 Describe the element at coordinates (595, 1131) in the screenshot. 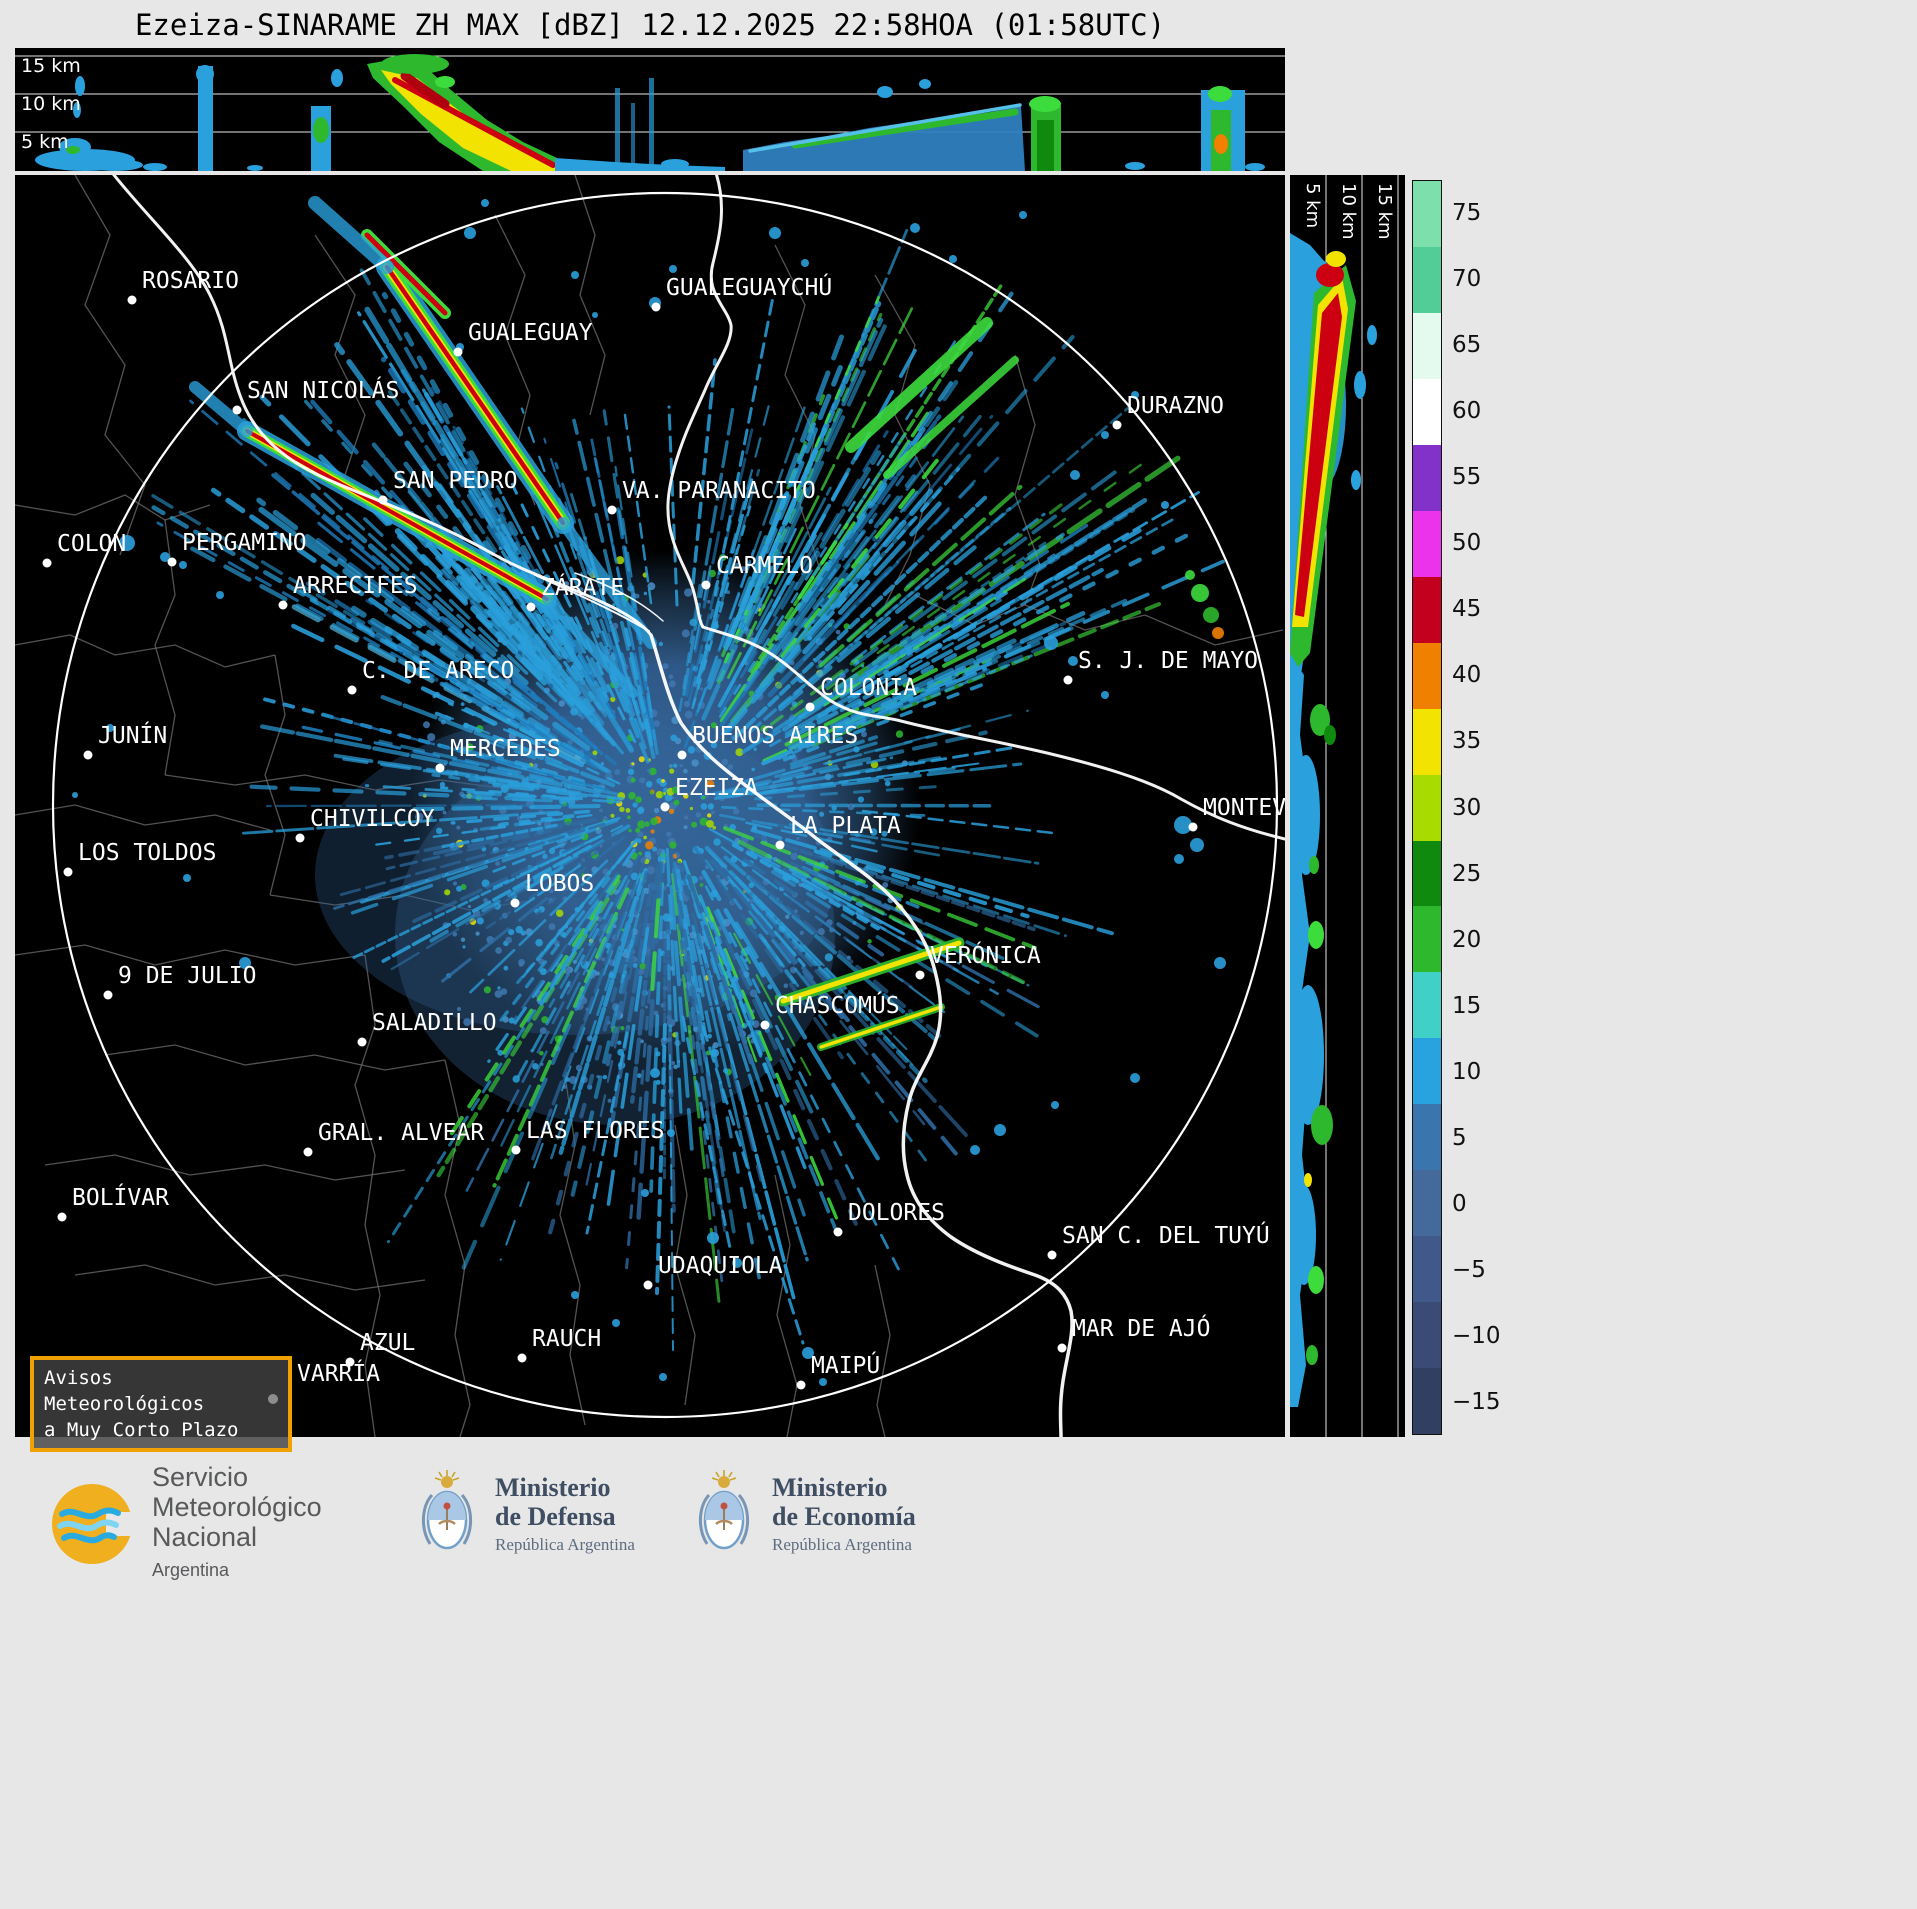

I see `svg-text: LAS FLORES` at that location.